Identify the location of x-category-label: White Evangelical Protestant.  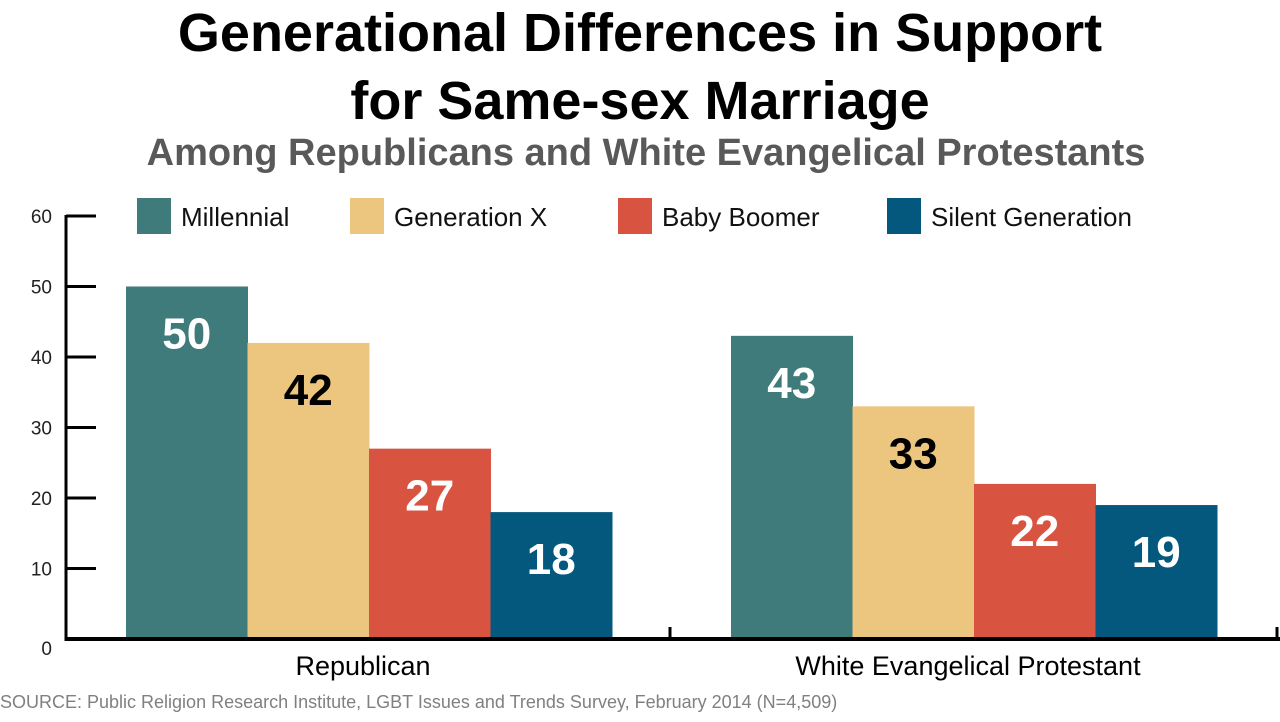
(968, 666).